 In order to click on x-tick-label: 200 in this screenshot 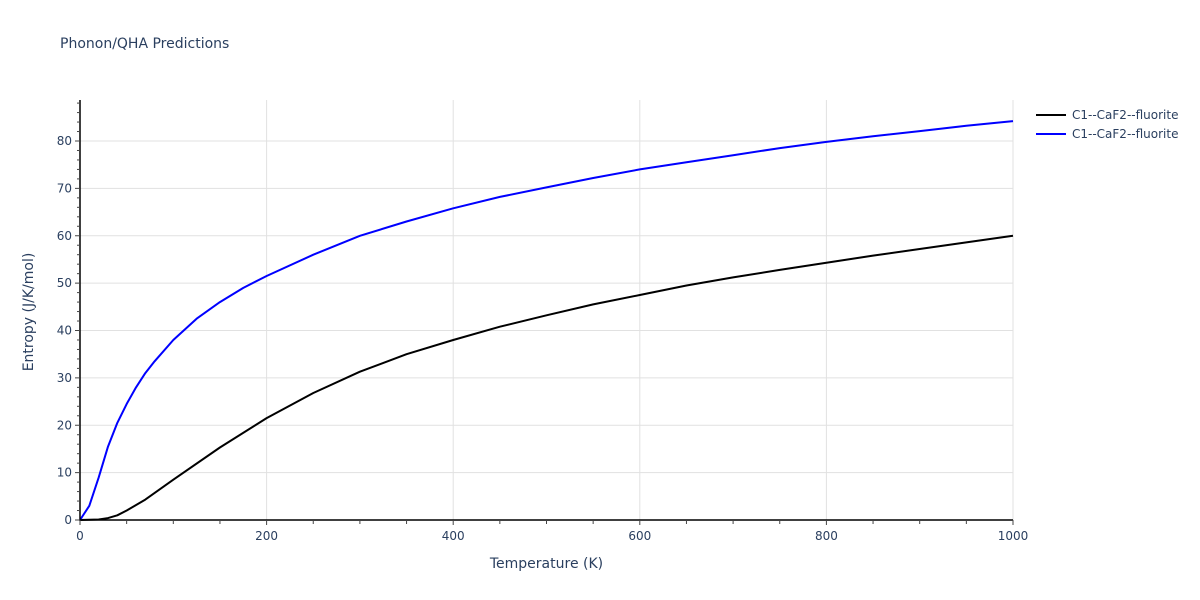, I will do `click(266, 536)`.